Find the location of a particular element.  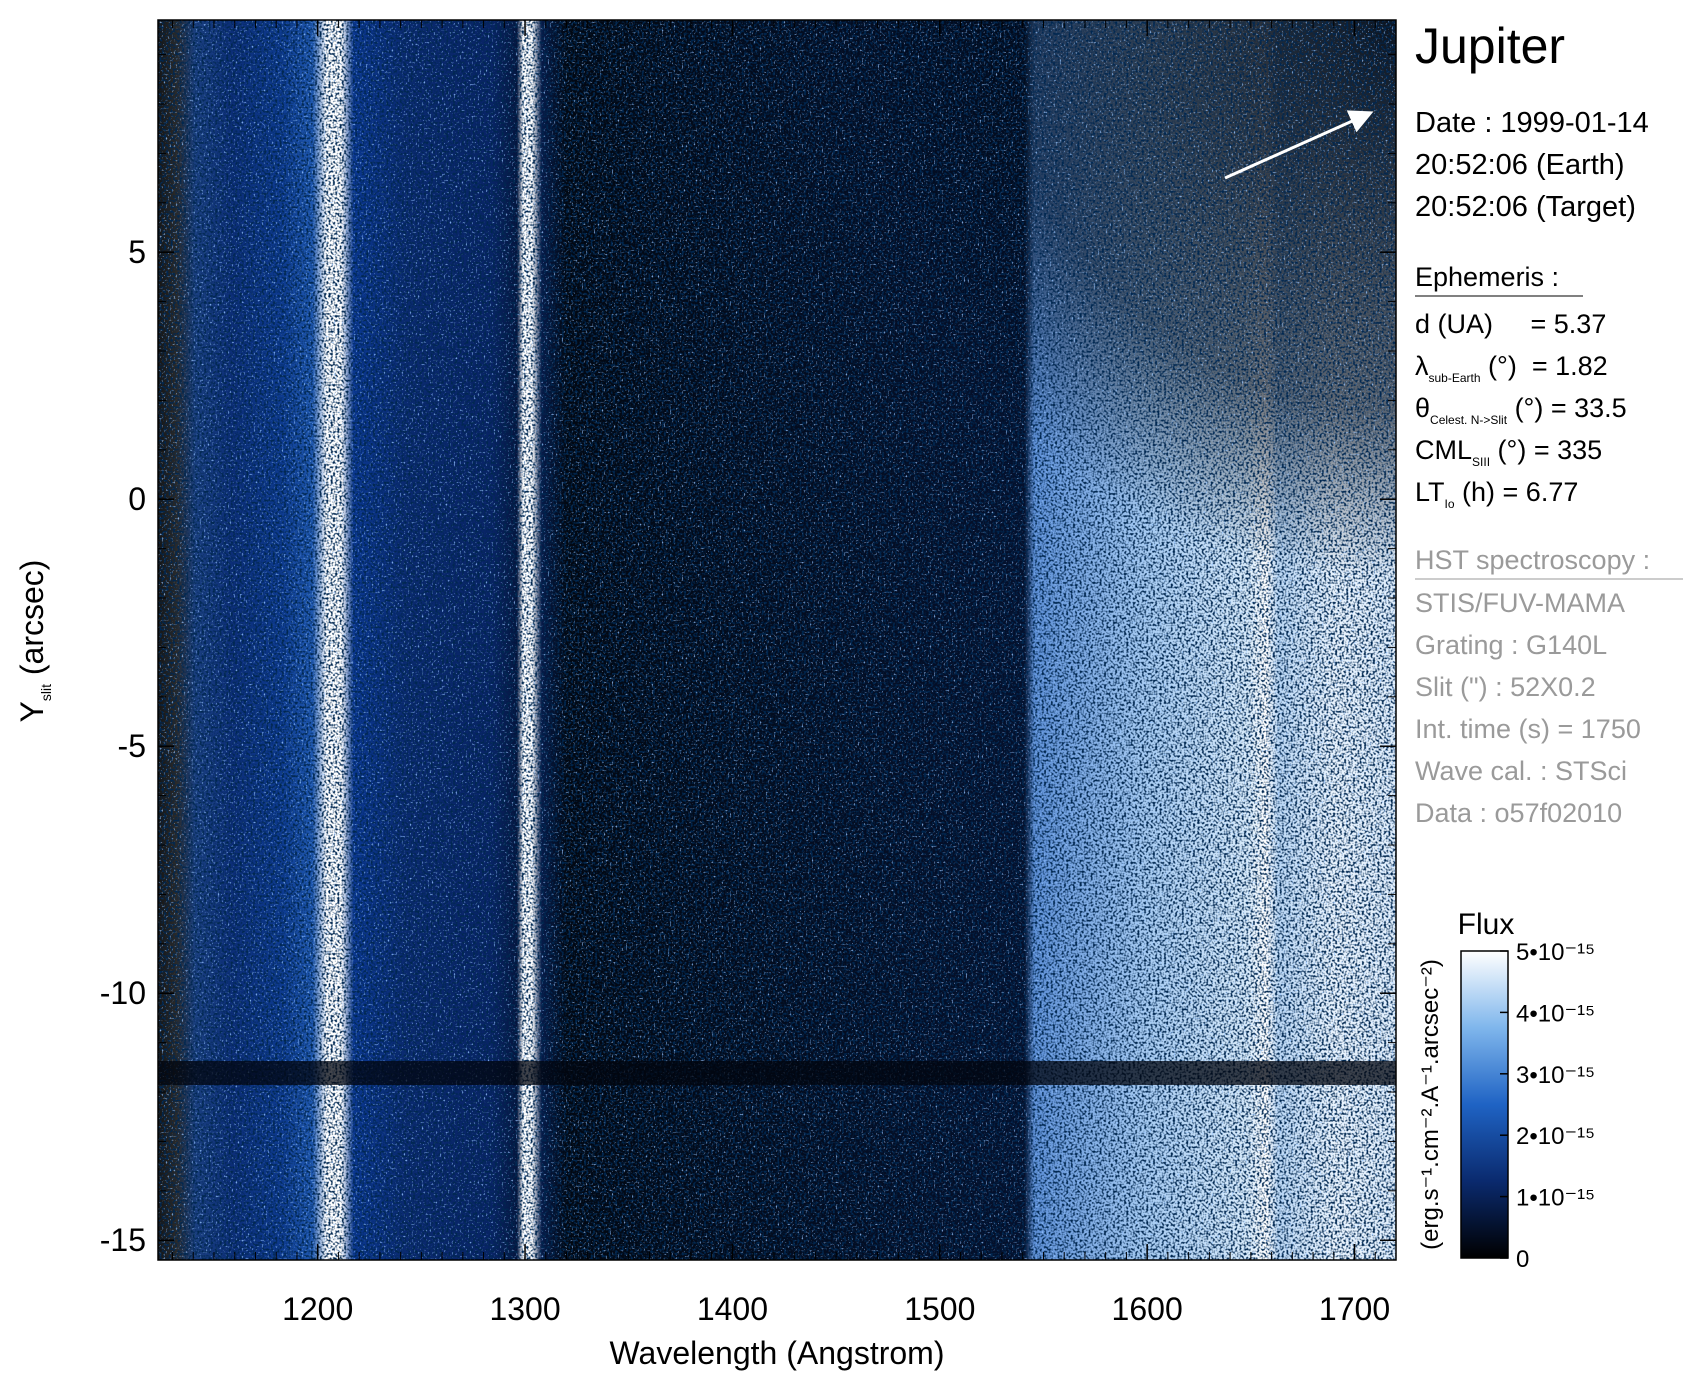

hst-line: STIS/FUV-MAMA is located at coordinates (1520, 603).